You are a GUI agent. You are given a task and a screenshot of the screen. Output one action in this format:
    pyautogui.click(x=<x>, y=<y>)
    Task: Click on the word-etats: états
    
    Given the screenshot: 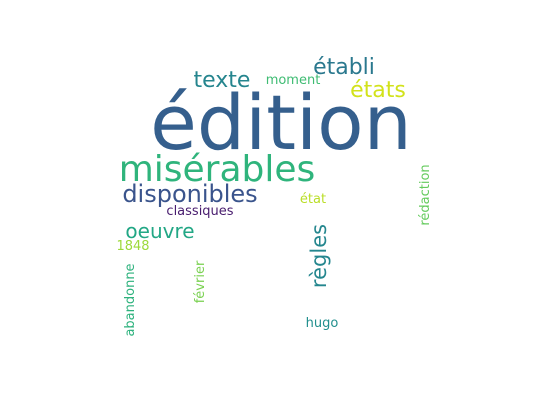 What is the action you would take?
    pyautogui.click(x=378, y=90)
    